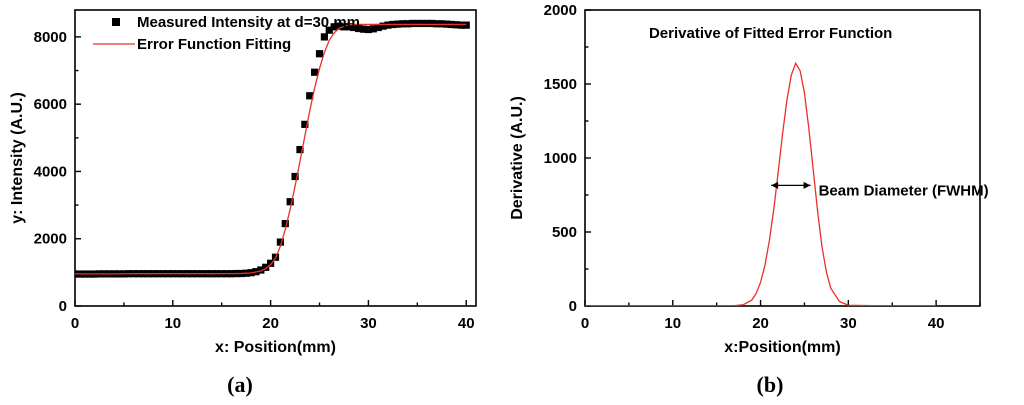  I want to click on fwhm-arrow-head-left, so click(775, 185).